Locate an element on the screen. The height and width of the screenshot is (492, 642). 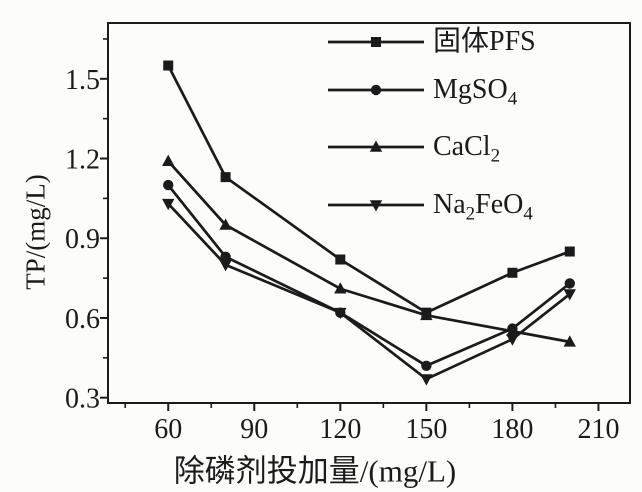
legend-triangle-down-icon is located at coordinates (376, 206).